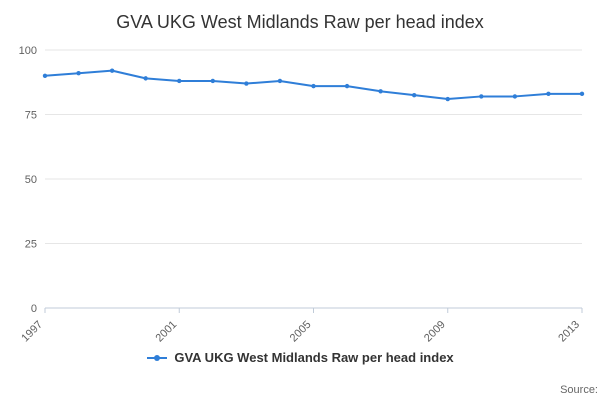 This screenshot has height=400, width=600. I want to click on legend-label: GVA UKG West Midlands Raw per head index, so click(314, 357).